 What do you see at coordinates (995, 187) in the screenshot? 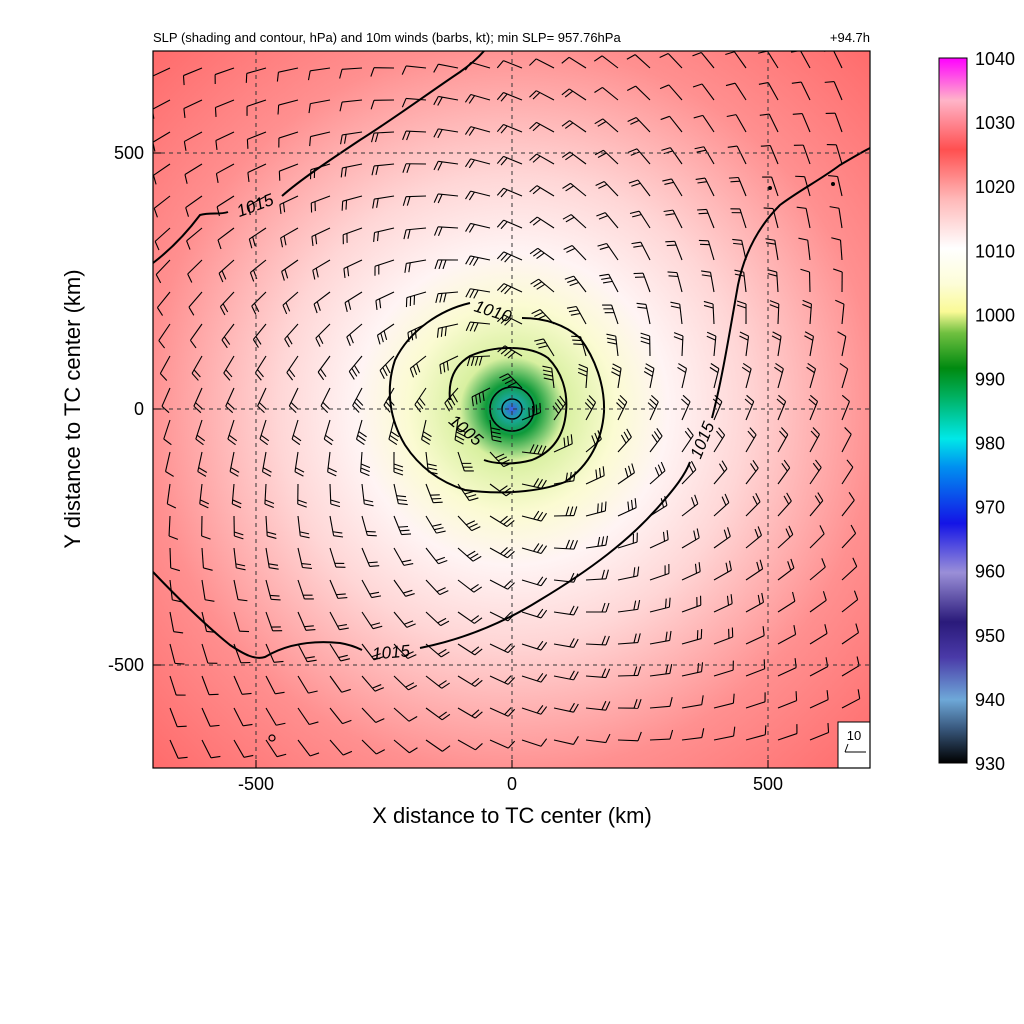
I see `colorbar-tick-label: 1020` at bounding box center [995, 187].